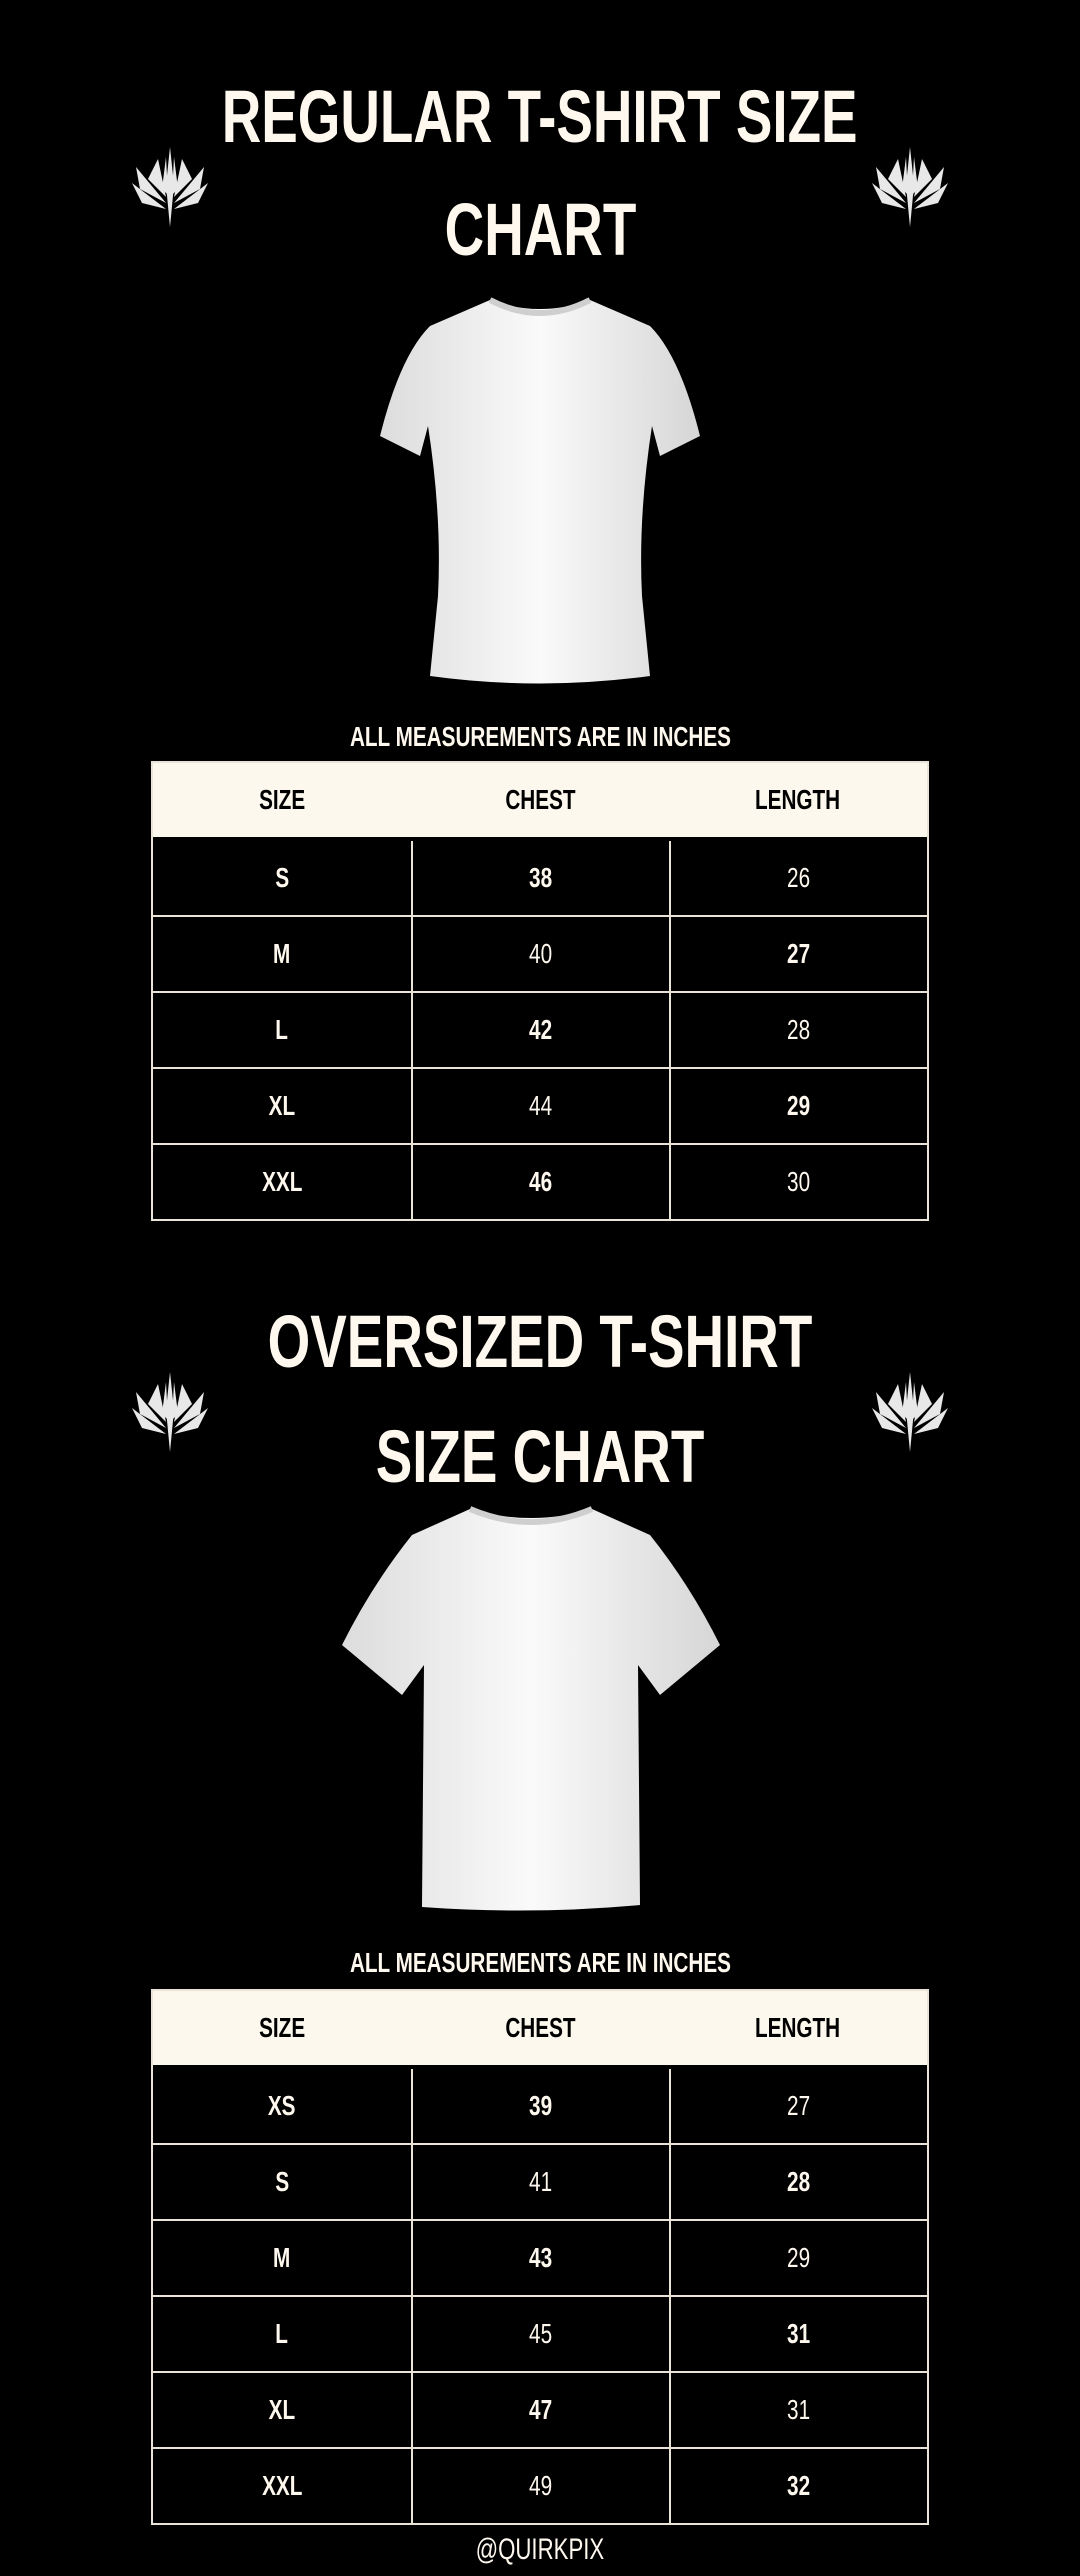 The width and height of the screenshot is (1080, 2576). I want to click on table-cell: 44, so click(540, 1106).